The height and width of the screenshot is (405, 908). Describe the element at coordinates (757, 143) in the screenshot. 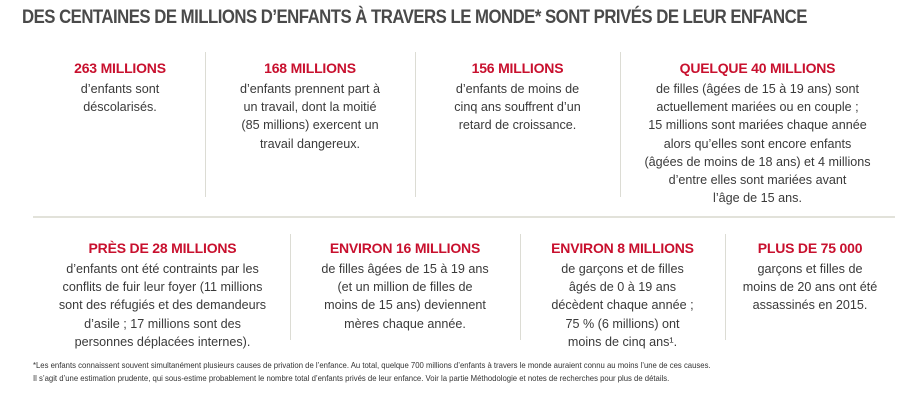

I see `stat-text: alors qu’elles sont encore enfants` at that location.